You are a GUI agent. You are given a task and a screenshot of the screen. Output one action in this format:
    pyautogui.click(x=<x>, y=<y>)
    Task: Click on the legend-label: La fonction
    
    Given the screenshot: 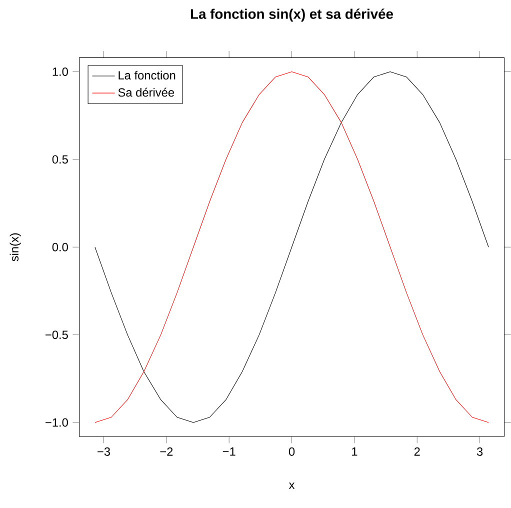 What is the action you would take?
    pyautogui.click(x=147, y=75)
    